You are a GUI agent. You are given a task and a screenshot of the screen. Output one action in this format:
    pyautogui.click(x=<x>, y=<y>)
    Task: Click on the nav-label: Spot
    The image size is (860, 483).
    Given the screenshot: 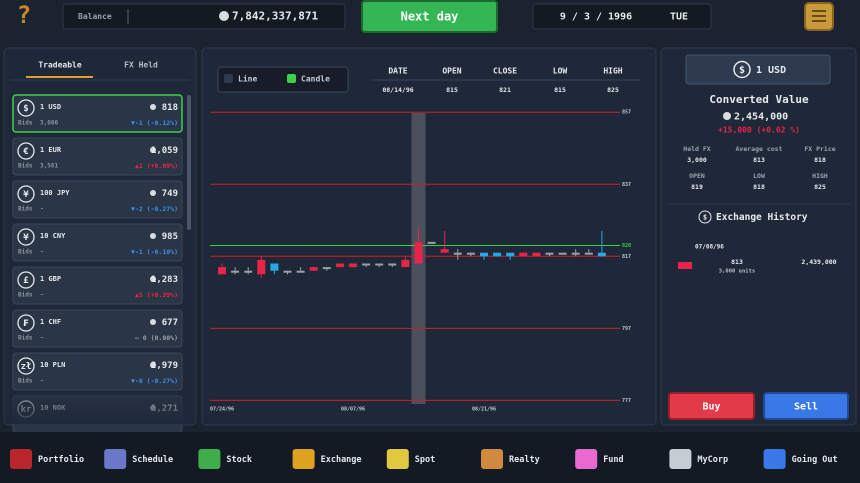 What is the action you would take?
    pyautogui.click(x=425, y=460)
    